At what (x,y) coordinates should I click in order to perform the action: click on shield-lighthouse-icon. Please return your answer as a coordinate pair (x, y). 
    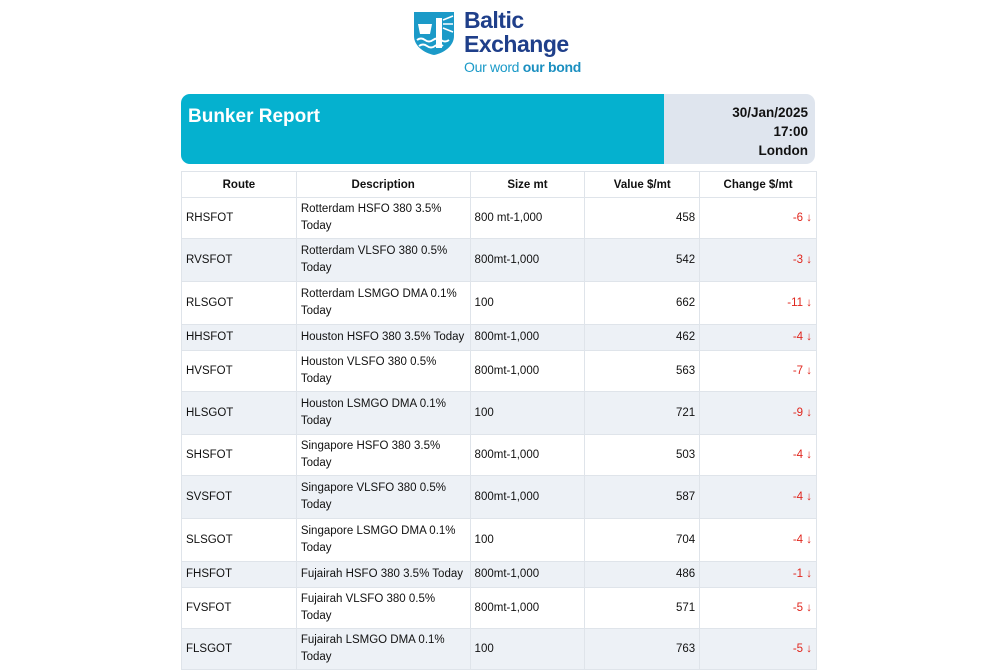
    Looking at the image, I should click on (434, 33).